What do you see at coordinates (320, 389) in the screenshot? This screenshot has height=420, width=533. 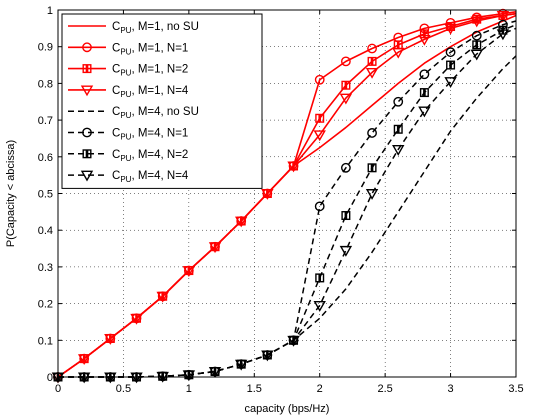 I see `x-tick-label: 2` at bounding box center [320, 389].